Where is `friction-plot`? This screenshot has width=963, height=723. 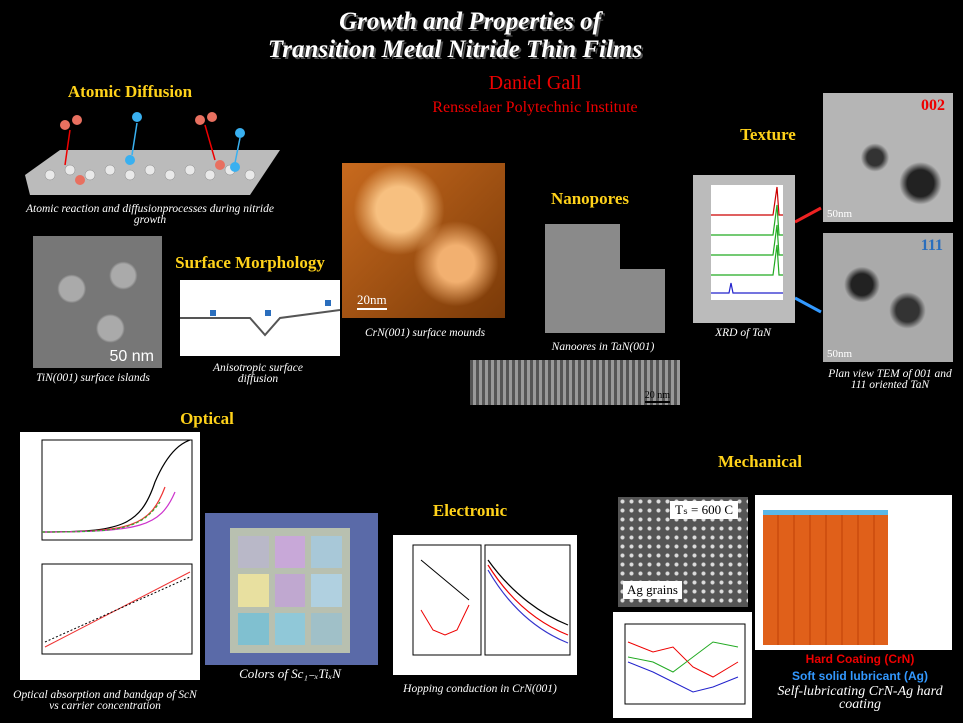 friction-plot is located at coordinates (682, 665).